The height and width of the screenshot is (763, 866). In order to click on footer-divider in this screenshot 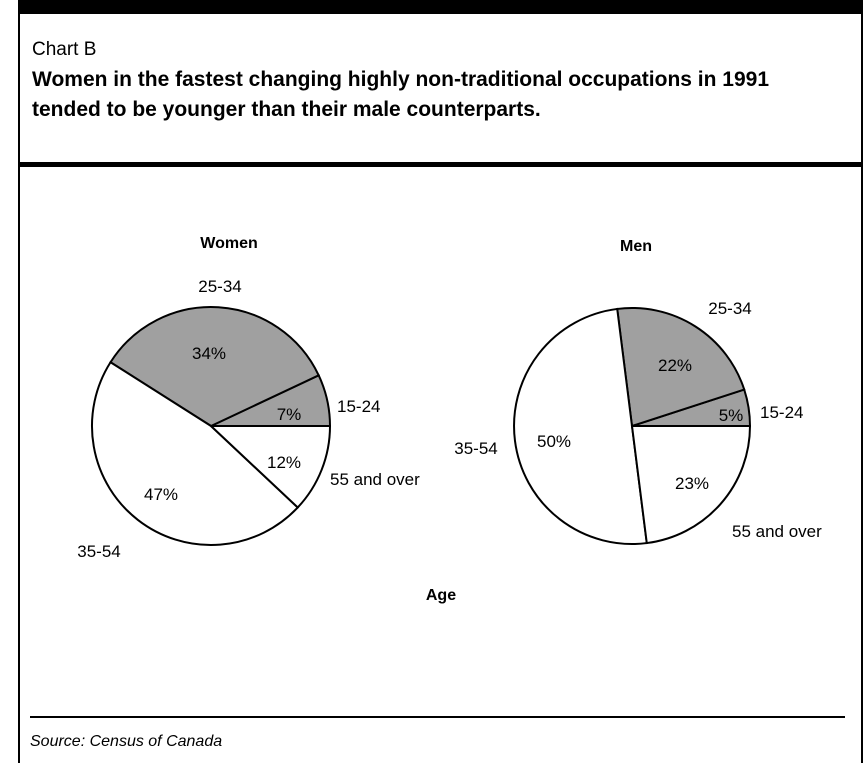, I will do `click(437, 717)`.